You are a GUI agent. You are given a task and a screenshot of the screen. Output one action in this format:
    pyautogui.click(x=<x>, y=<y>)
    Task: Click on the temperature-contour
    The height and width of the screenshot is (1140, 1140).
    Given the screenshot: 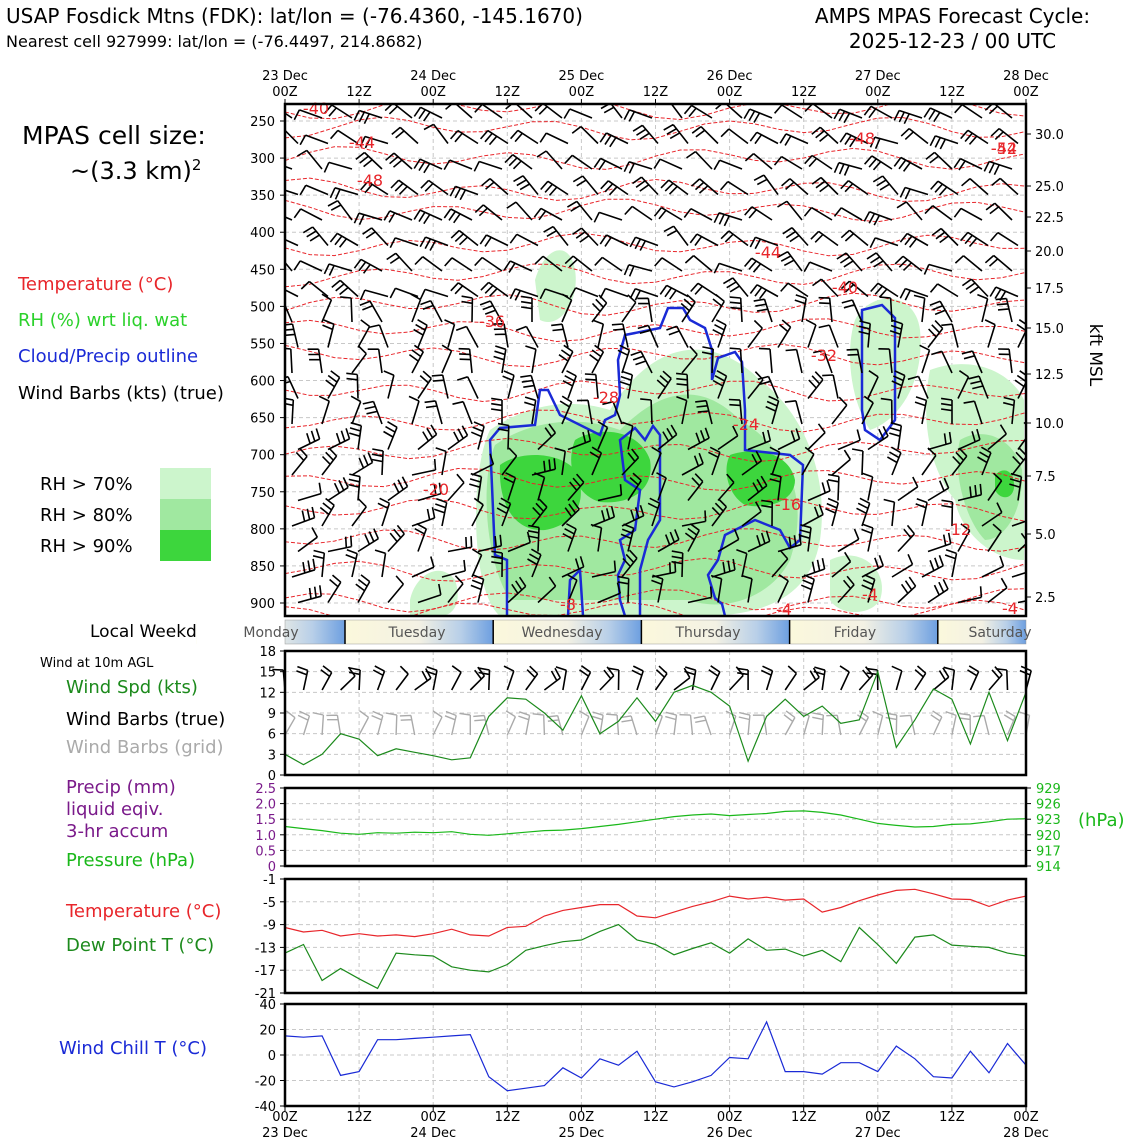 What is the action you would take?
    pyautogui.click(x=655, y=210)
    